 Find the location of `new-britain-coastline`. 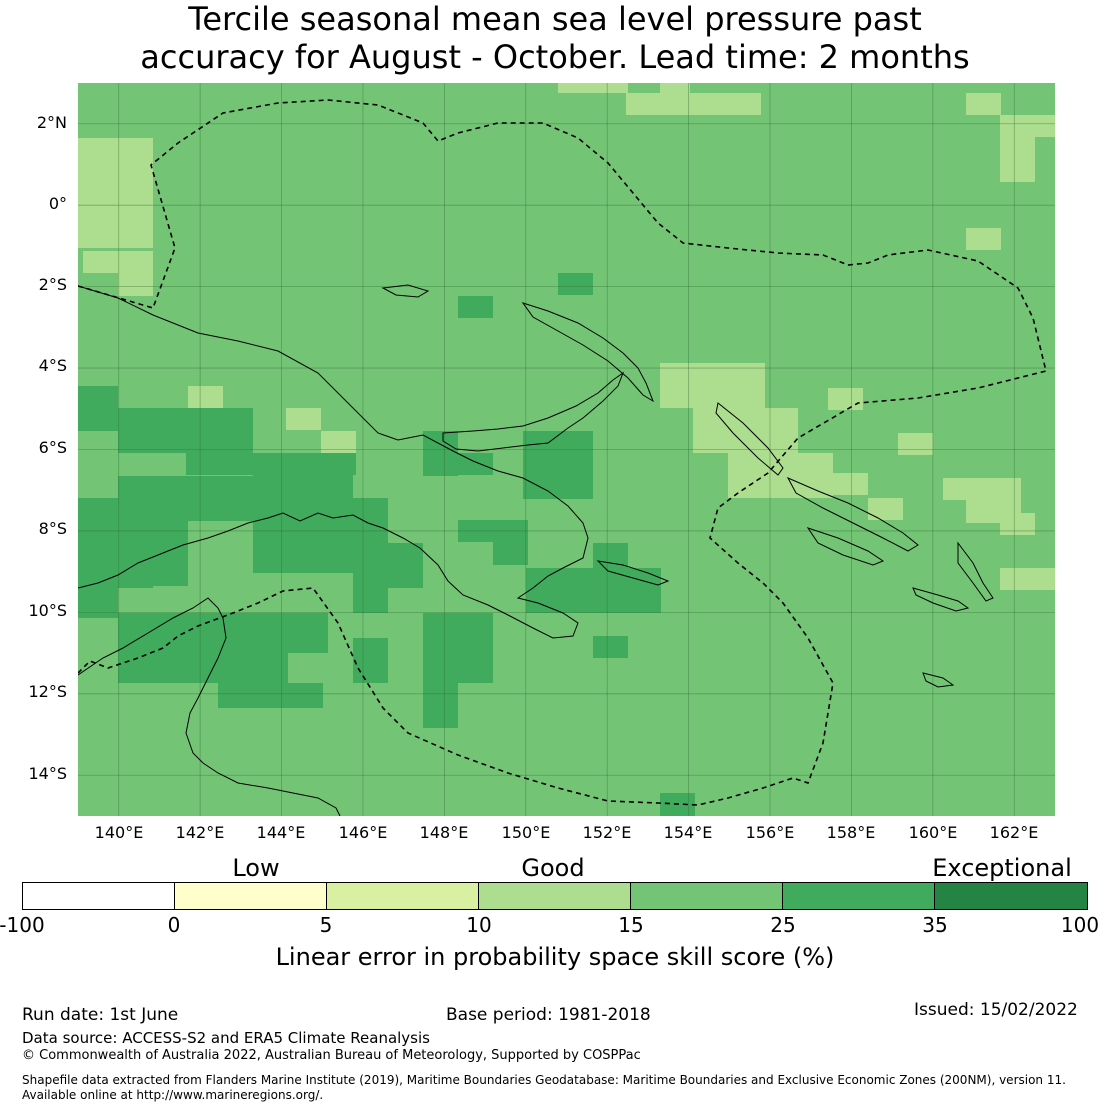

new-britain-coastline is located at coordinates (533, 411).